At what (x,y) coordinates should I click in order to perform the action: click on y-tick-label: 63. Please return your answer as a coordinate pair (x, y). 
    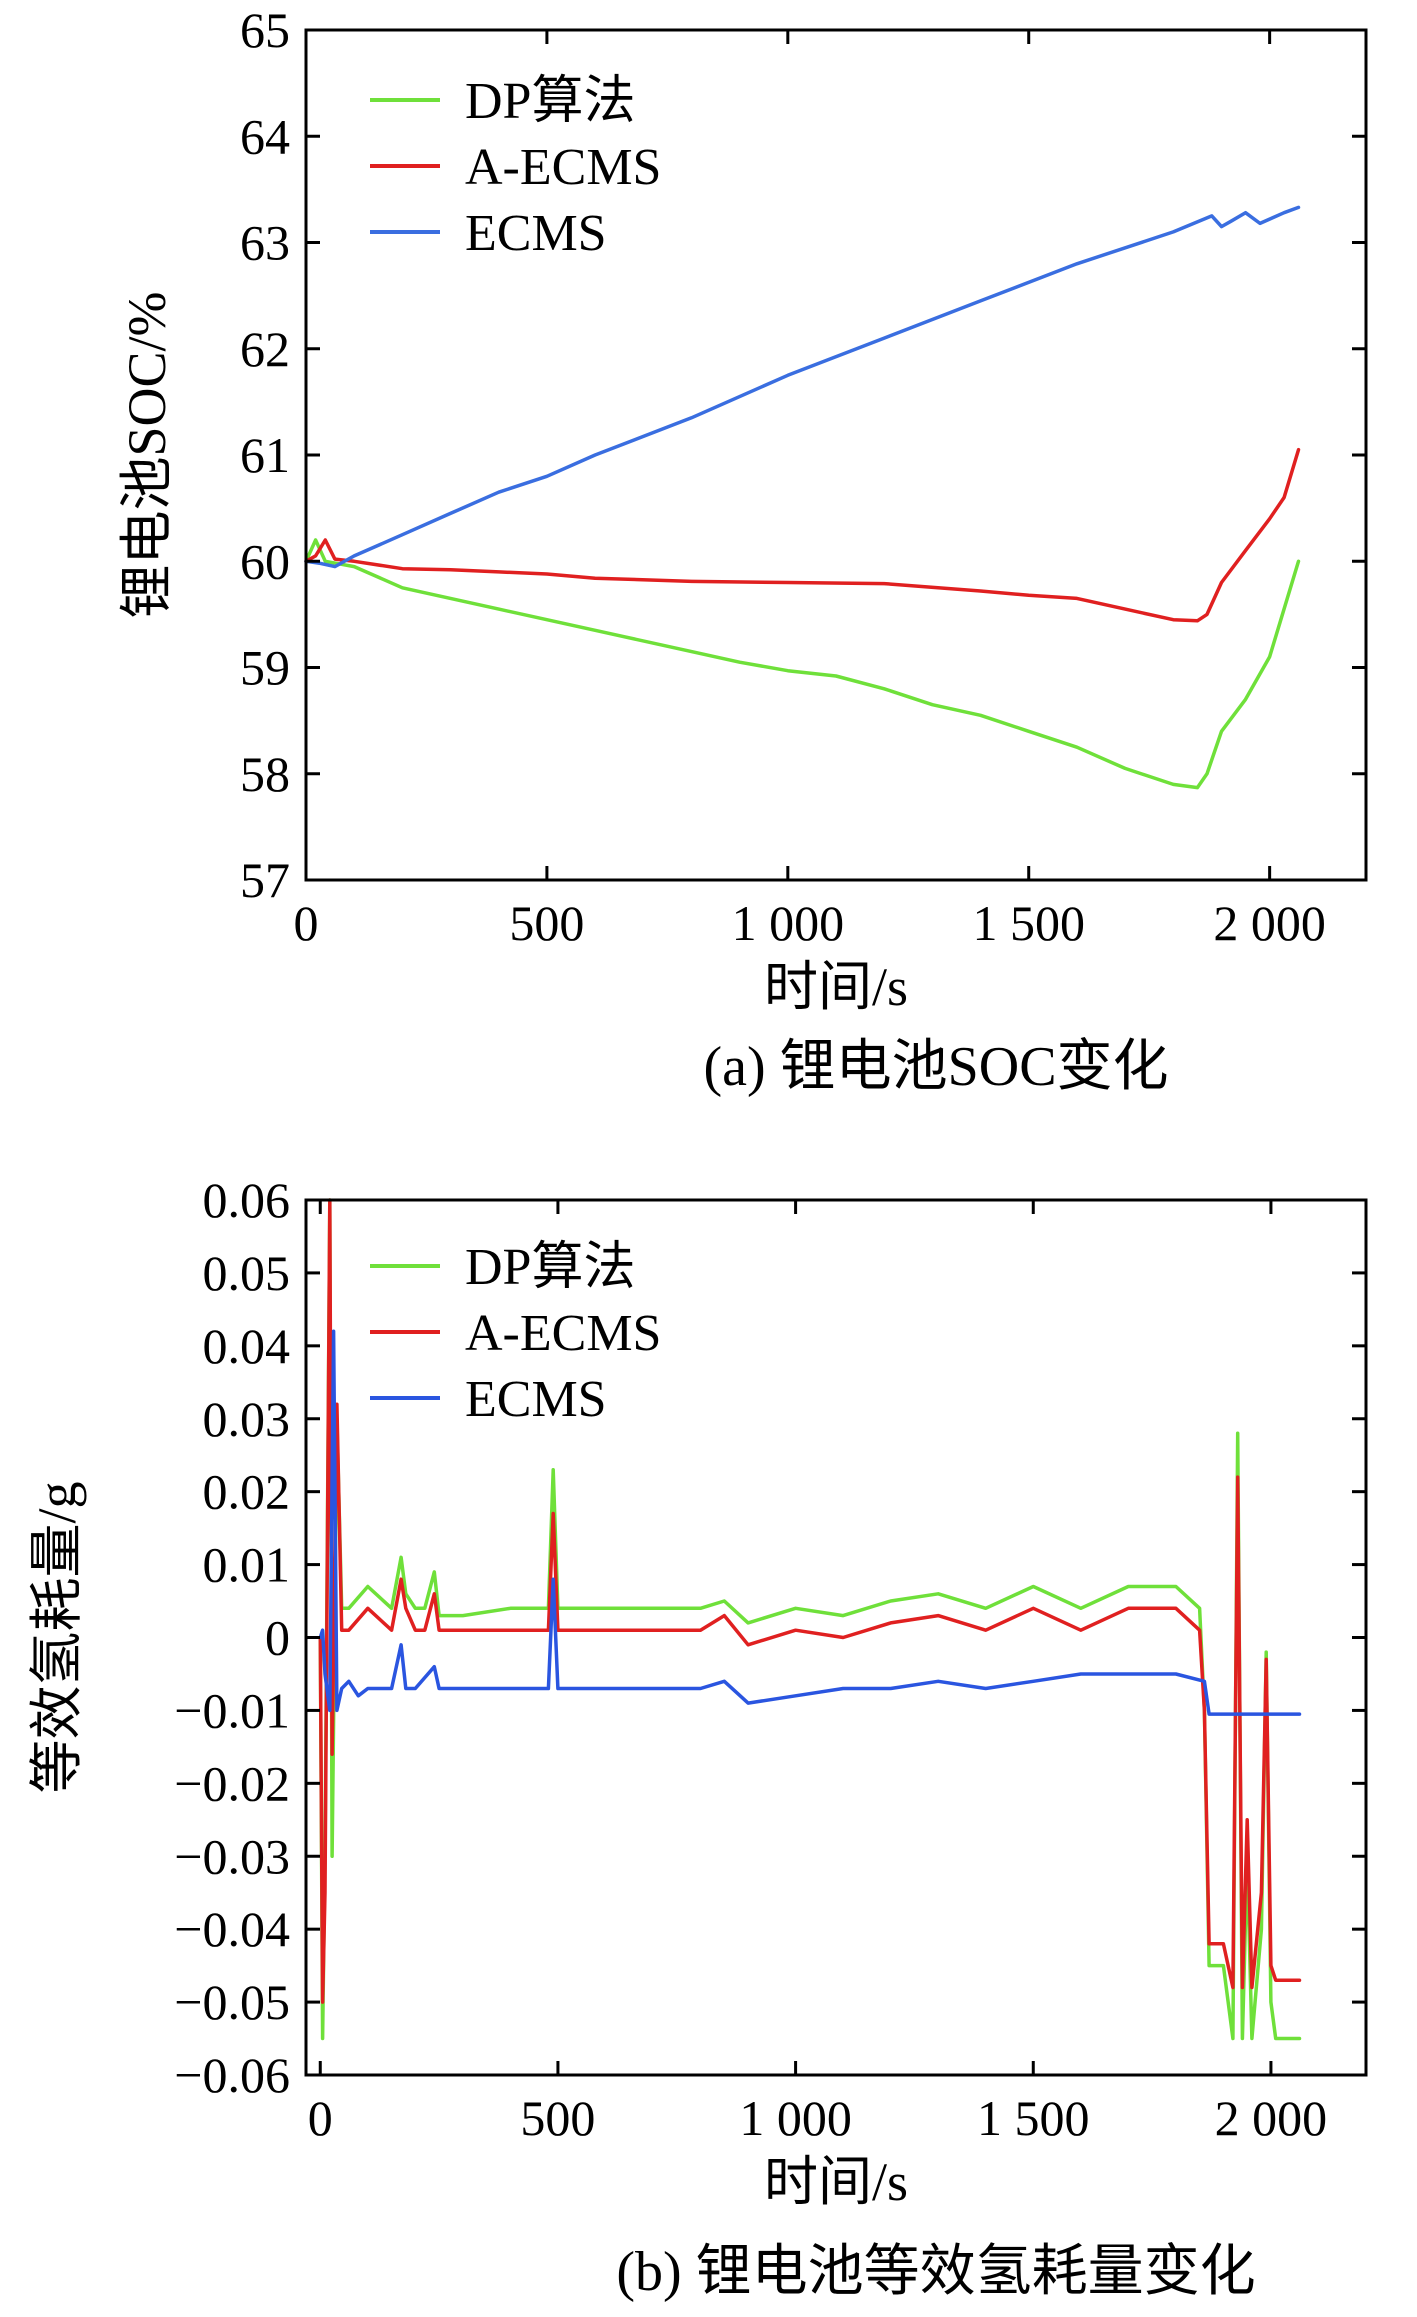
    Looking at the image, I should click on (265, 243).